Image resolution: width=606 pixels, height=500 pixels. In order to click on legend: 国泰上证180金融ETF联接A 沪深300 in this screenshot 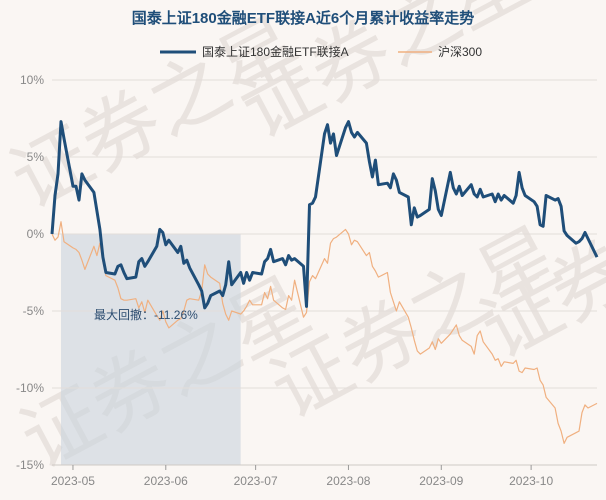, I will do `click(321, 51)`.